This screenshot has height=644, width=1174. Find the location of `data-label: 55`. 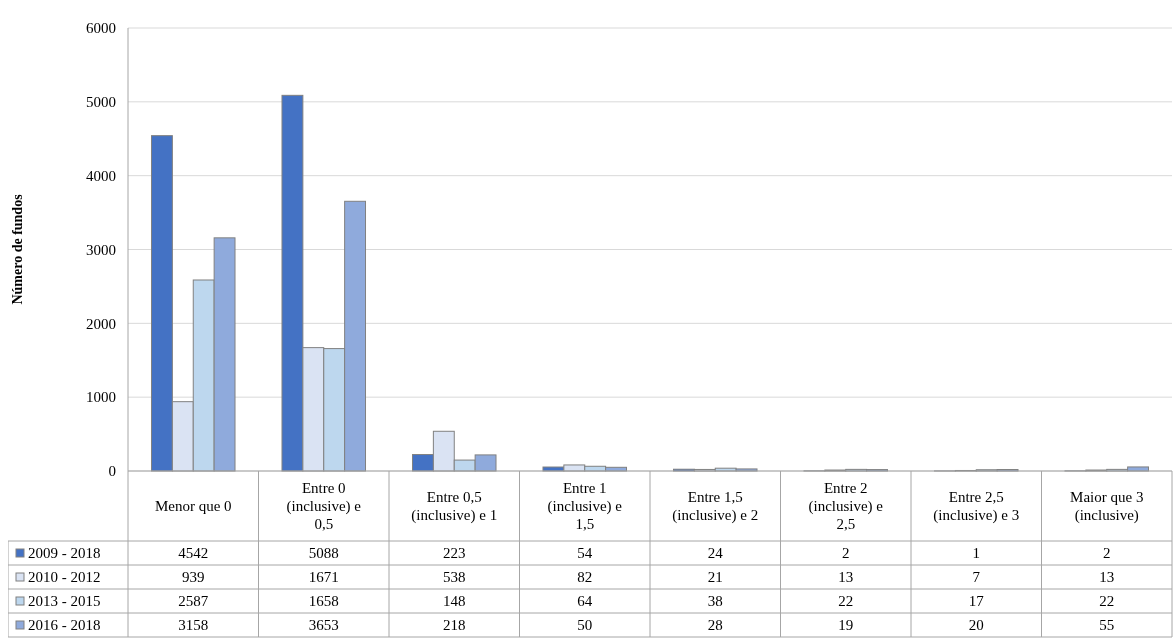

data-label: 55 is located at coordinates (1107, 625).